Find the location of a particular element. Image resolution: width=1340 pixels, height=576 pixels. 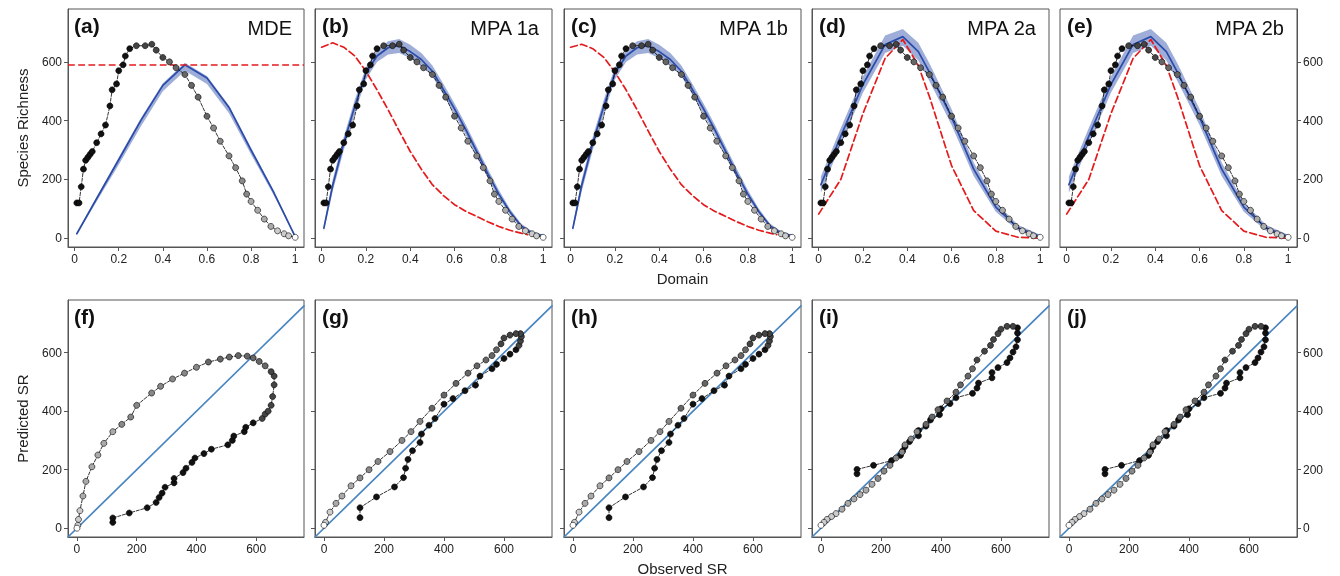

annotation: (b) is located at coordinates (336, 25).